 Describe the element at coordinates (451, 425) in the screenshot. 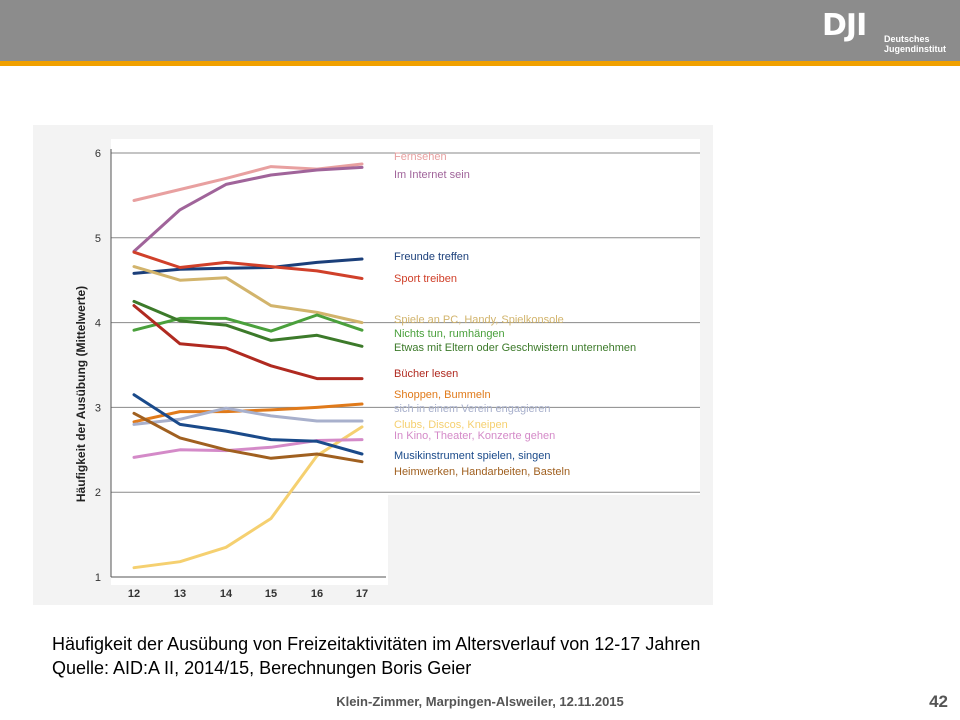

I see `series-label: Clubs, Discos, Kneipen` at that location.